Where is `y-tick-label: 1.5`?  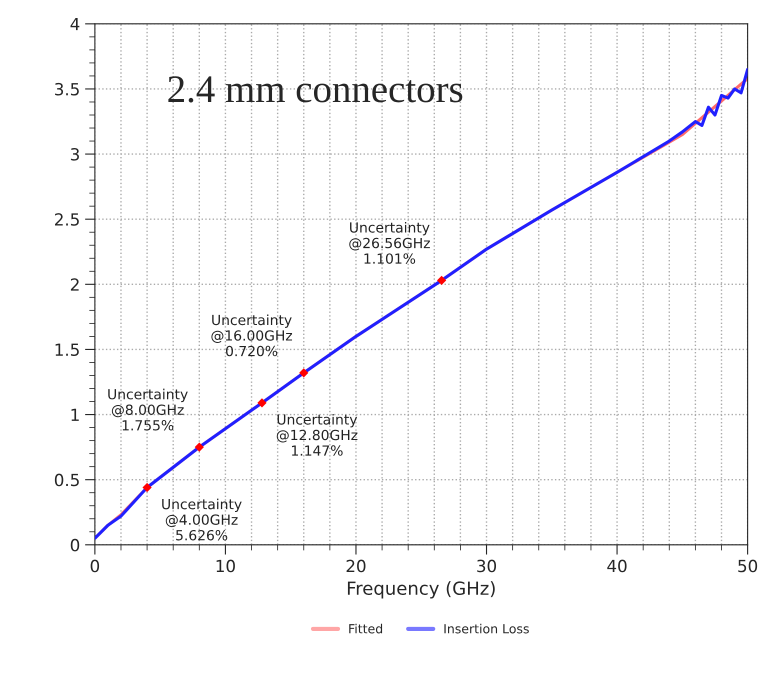
y-tick-label: 1.5 is located at coordinates (67, 350).